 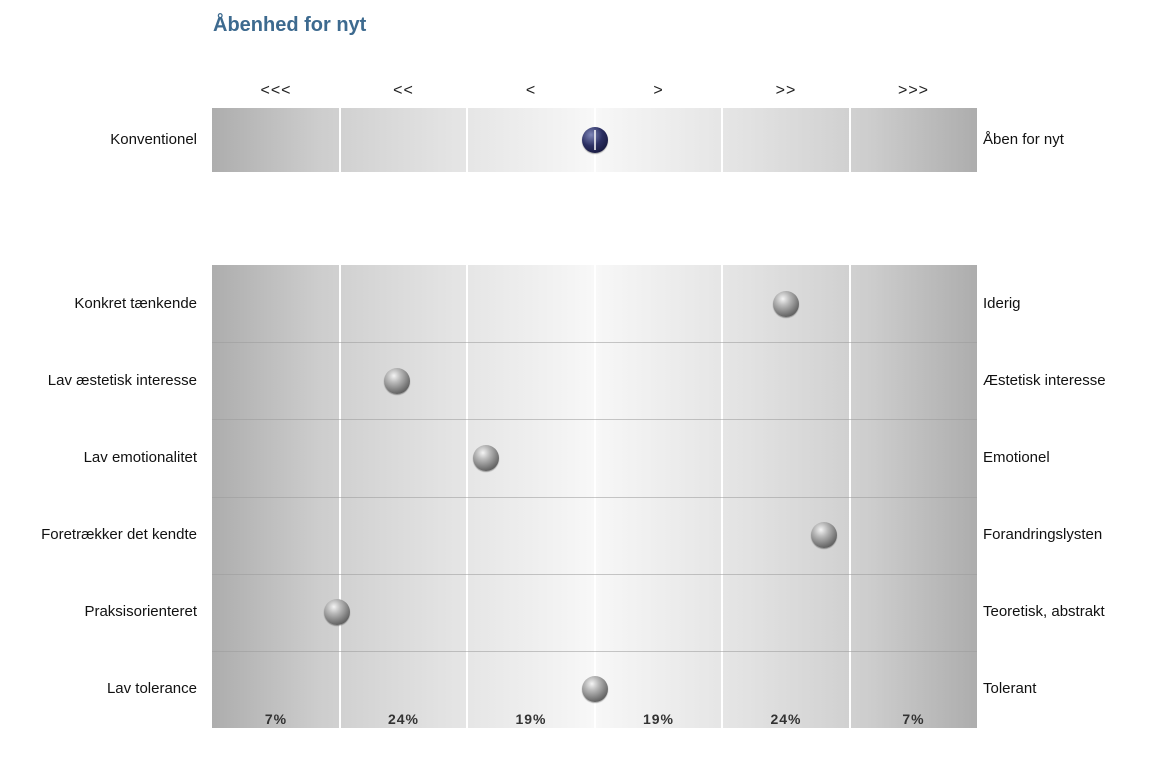 What do you see at coordinates (122, 380) in the screenshot?
I see `trait-left-label: Lav æstetisk interesse` at bounding box center [122, 380].